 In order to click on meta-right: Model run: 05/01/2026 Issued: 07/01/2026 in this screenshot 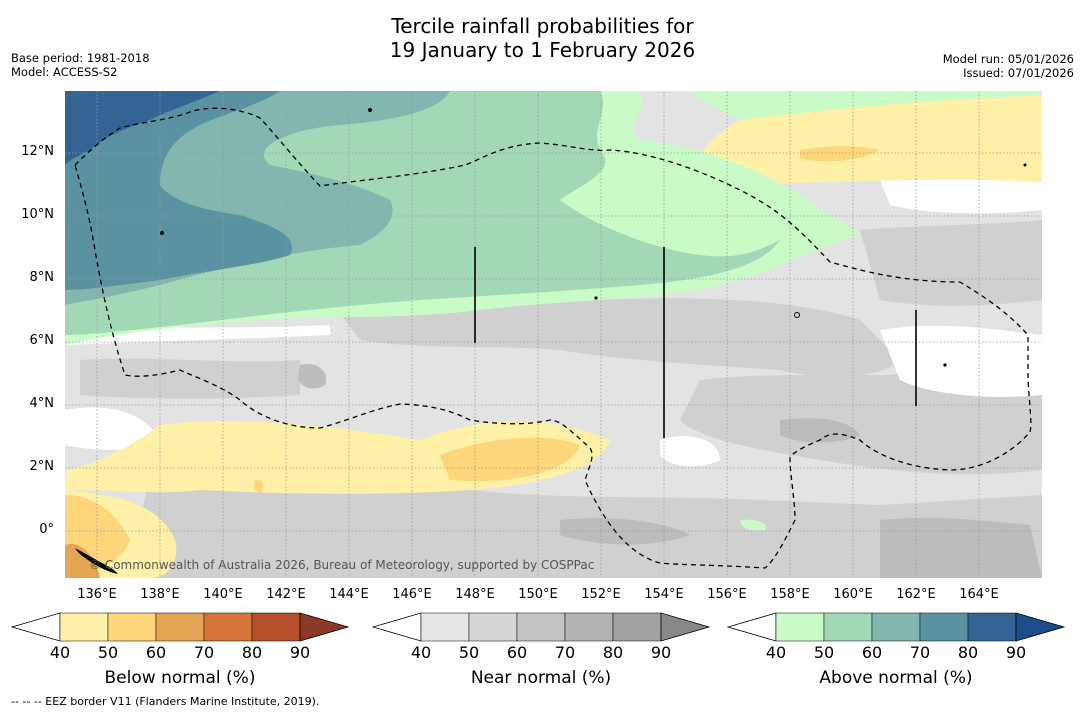, I will do `click(1008, 66)`.